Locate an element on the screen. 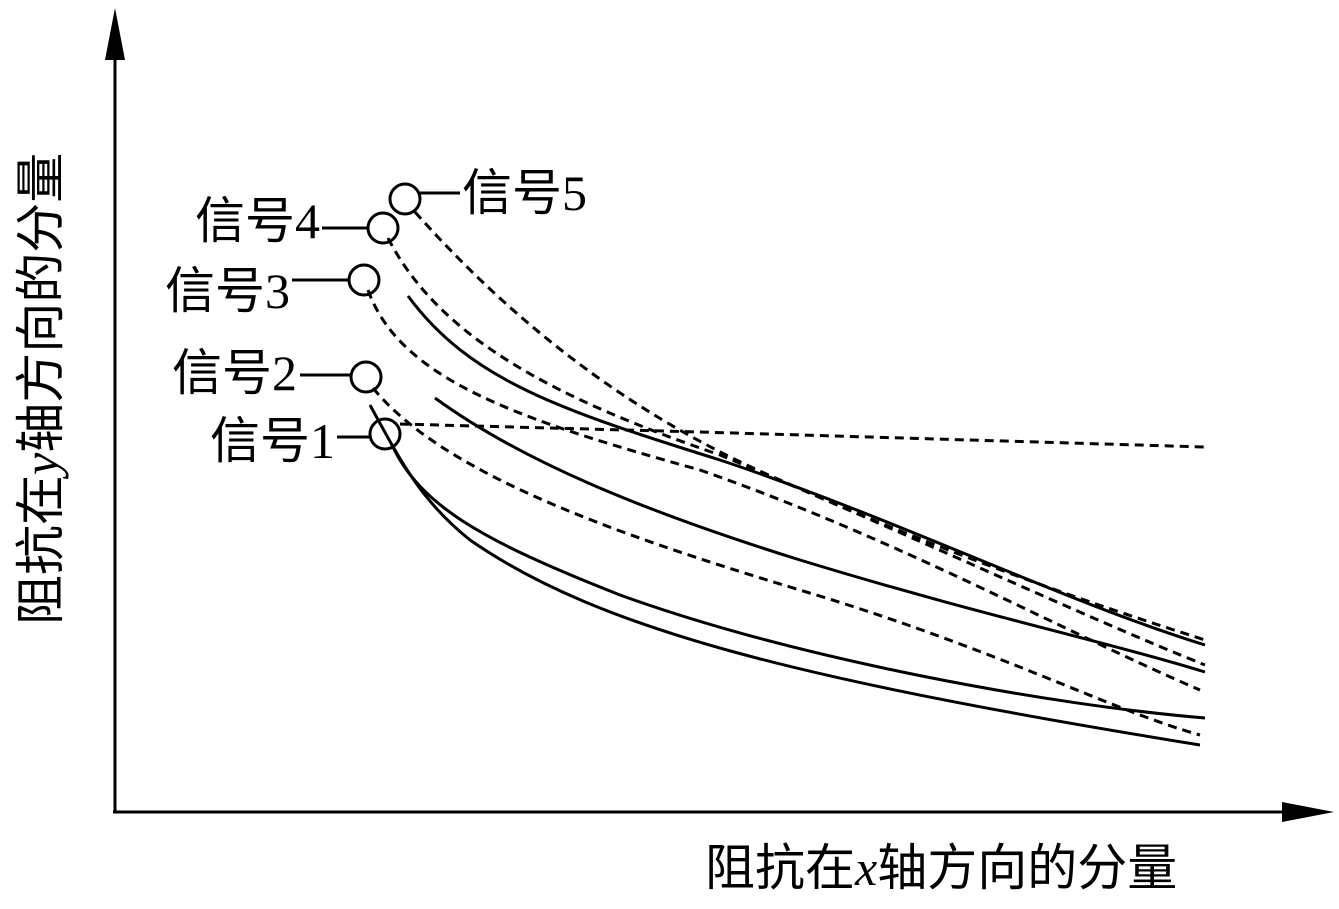 The width and height of the screenshot is (1339, 909). signal-label: 信号1 is located at coordinates (272, 441).